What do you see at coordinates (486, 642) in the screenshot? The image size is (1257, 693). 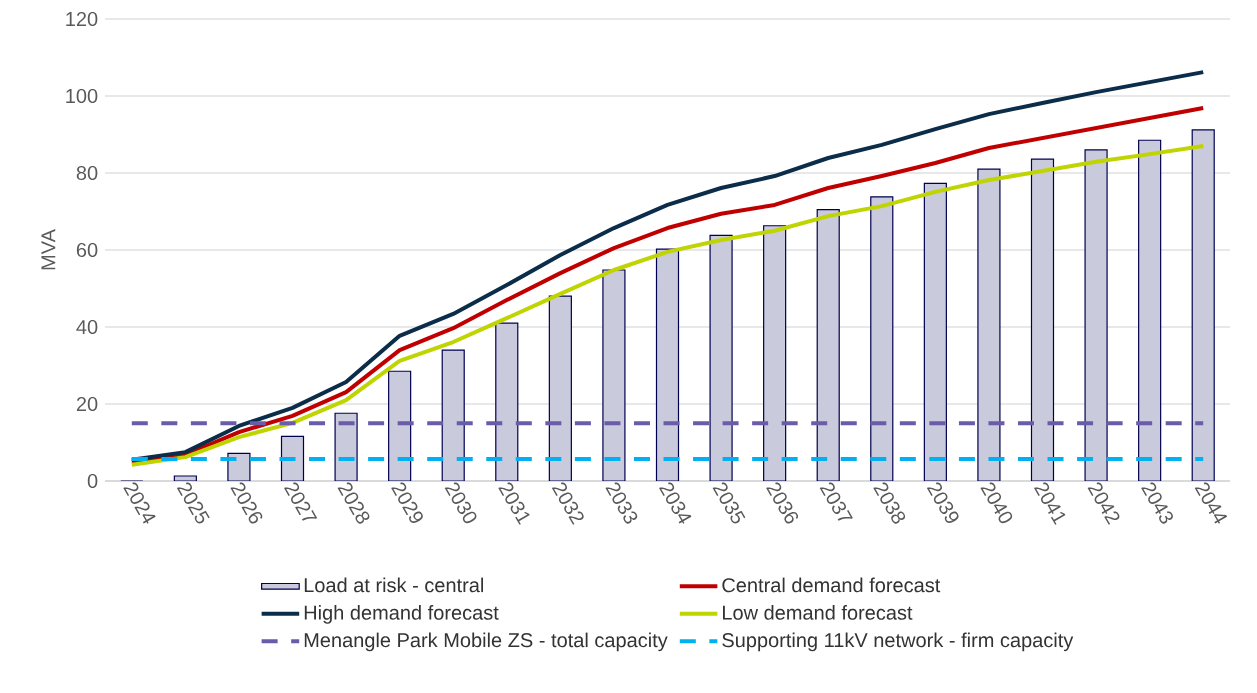 I see `legend-label: Menangle Park Mobile ZS - total capacity` at bounding box center [486, 642].